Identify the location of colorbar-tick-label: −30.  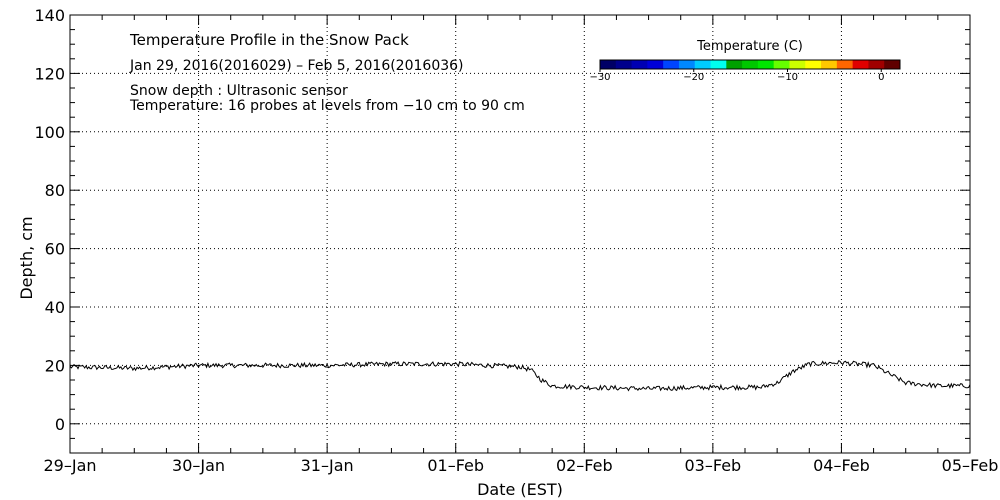
(599, 77).